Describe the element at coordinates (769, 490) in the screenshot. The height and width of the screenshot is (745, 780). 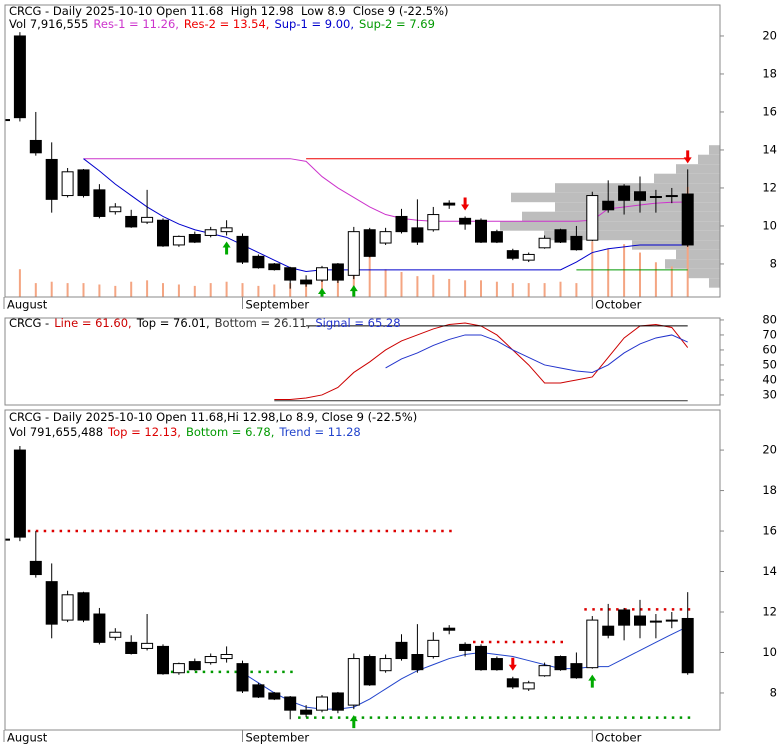
I see `y-tick-label: 18` at that location.